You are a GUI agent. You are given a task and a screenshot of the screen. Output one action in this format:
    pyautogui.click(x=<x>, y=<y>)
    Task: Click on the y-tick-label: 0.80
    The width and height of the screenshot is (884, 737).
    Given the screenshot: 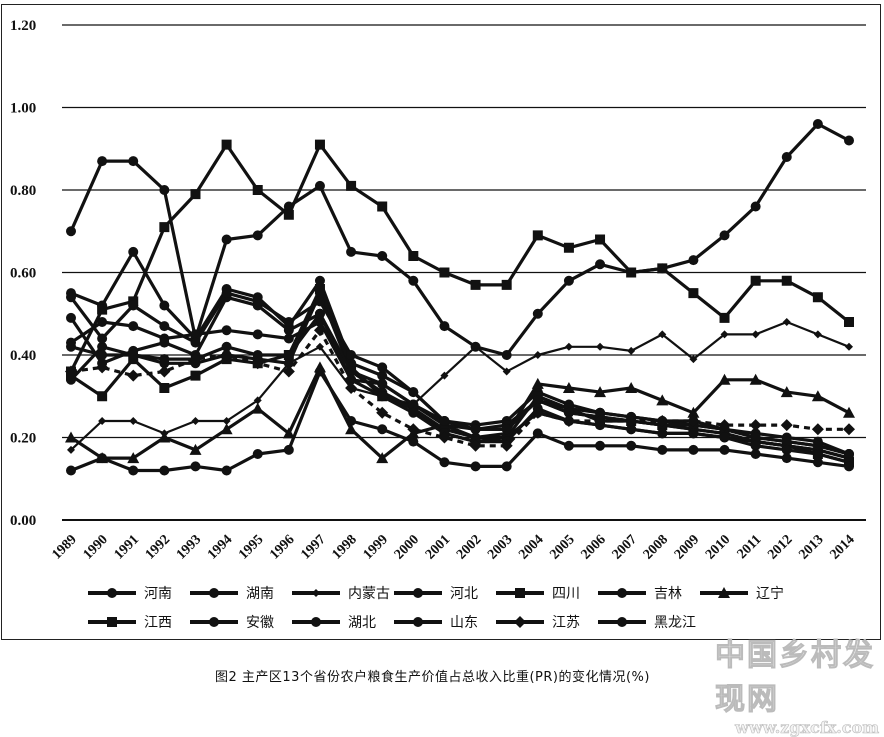 What is the action you would take?
    pyautogui.click(x=23, y=191)
    